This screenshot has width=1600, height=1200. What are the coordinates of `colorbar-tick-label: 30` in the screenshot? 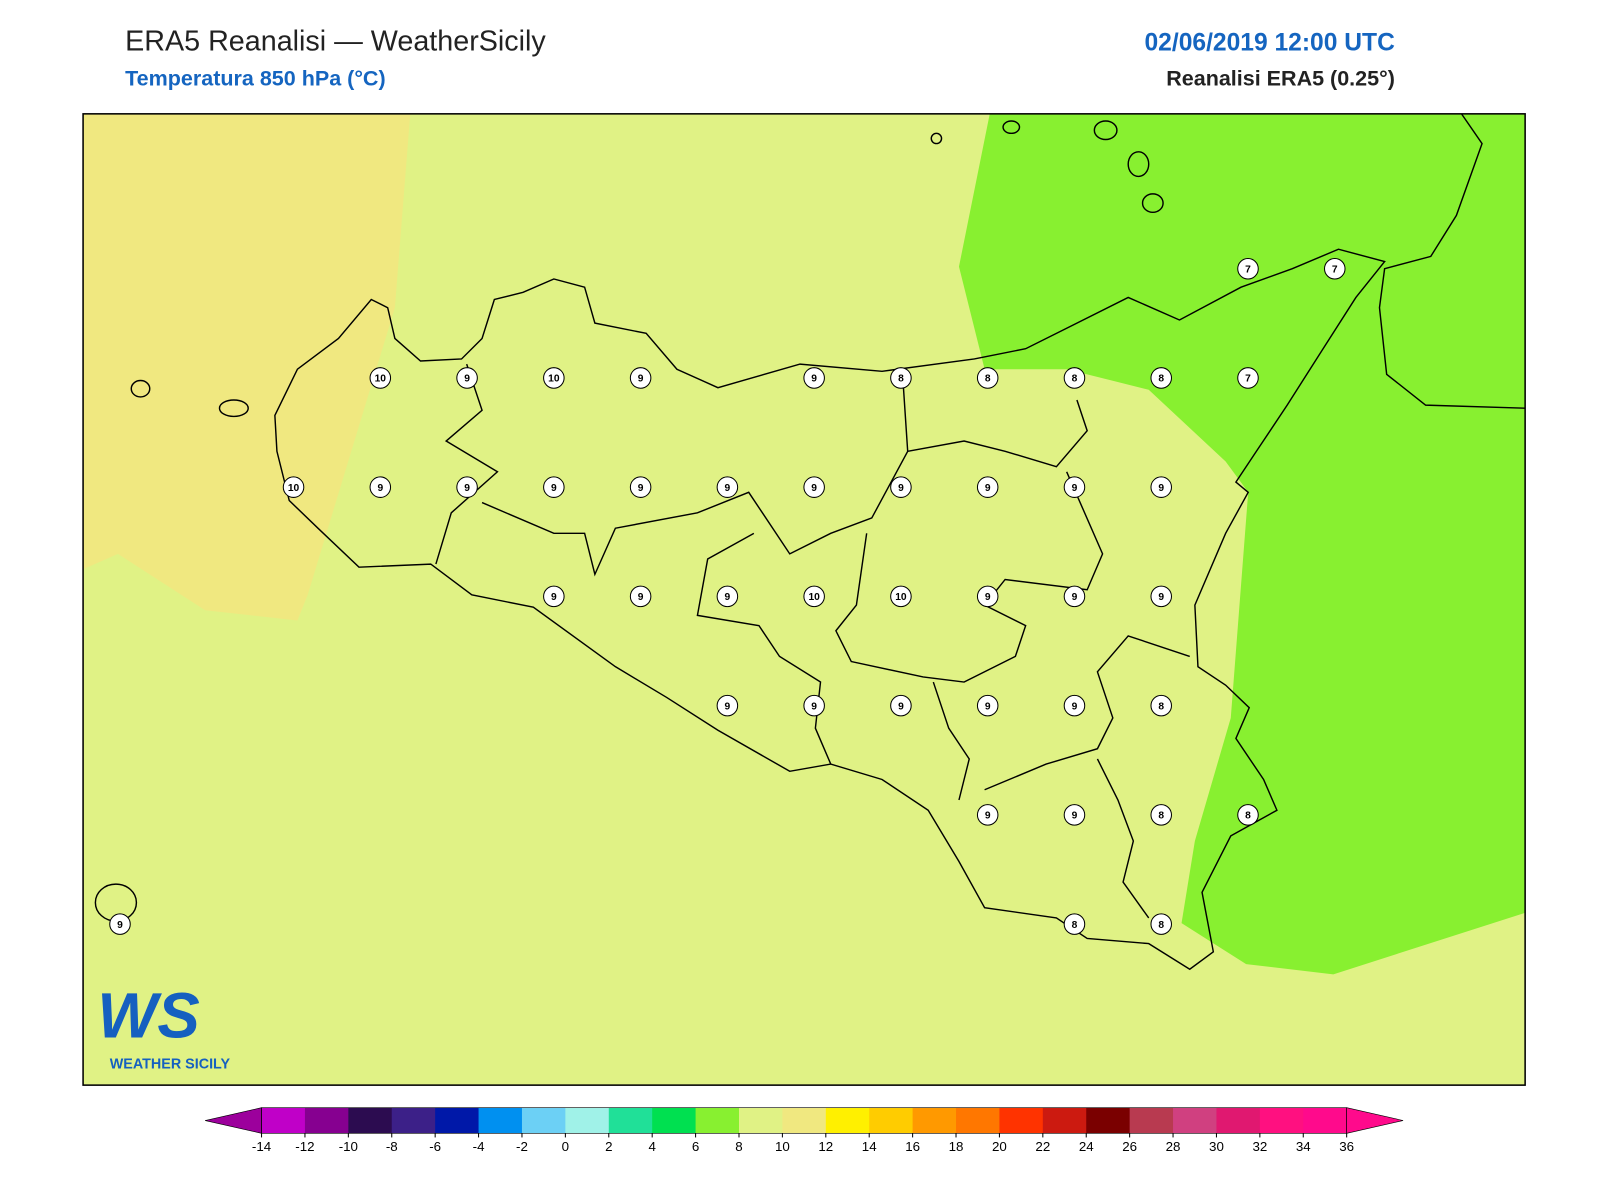 It's located at (1216, 1146).